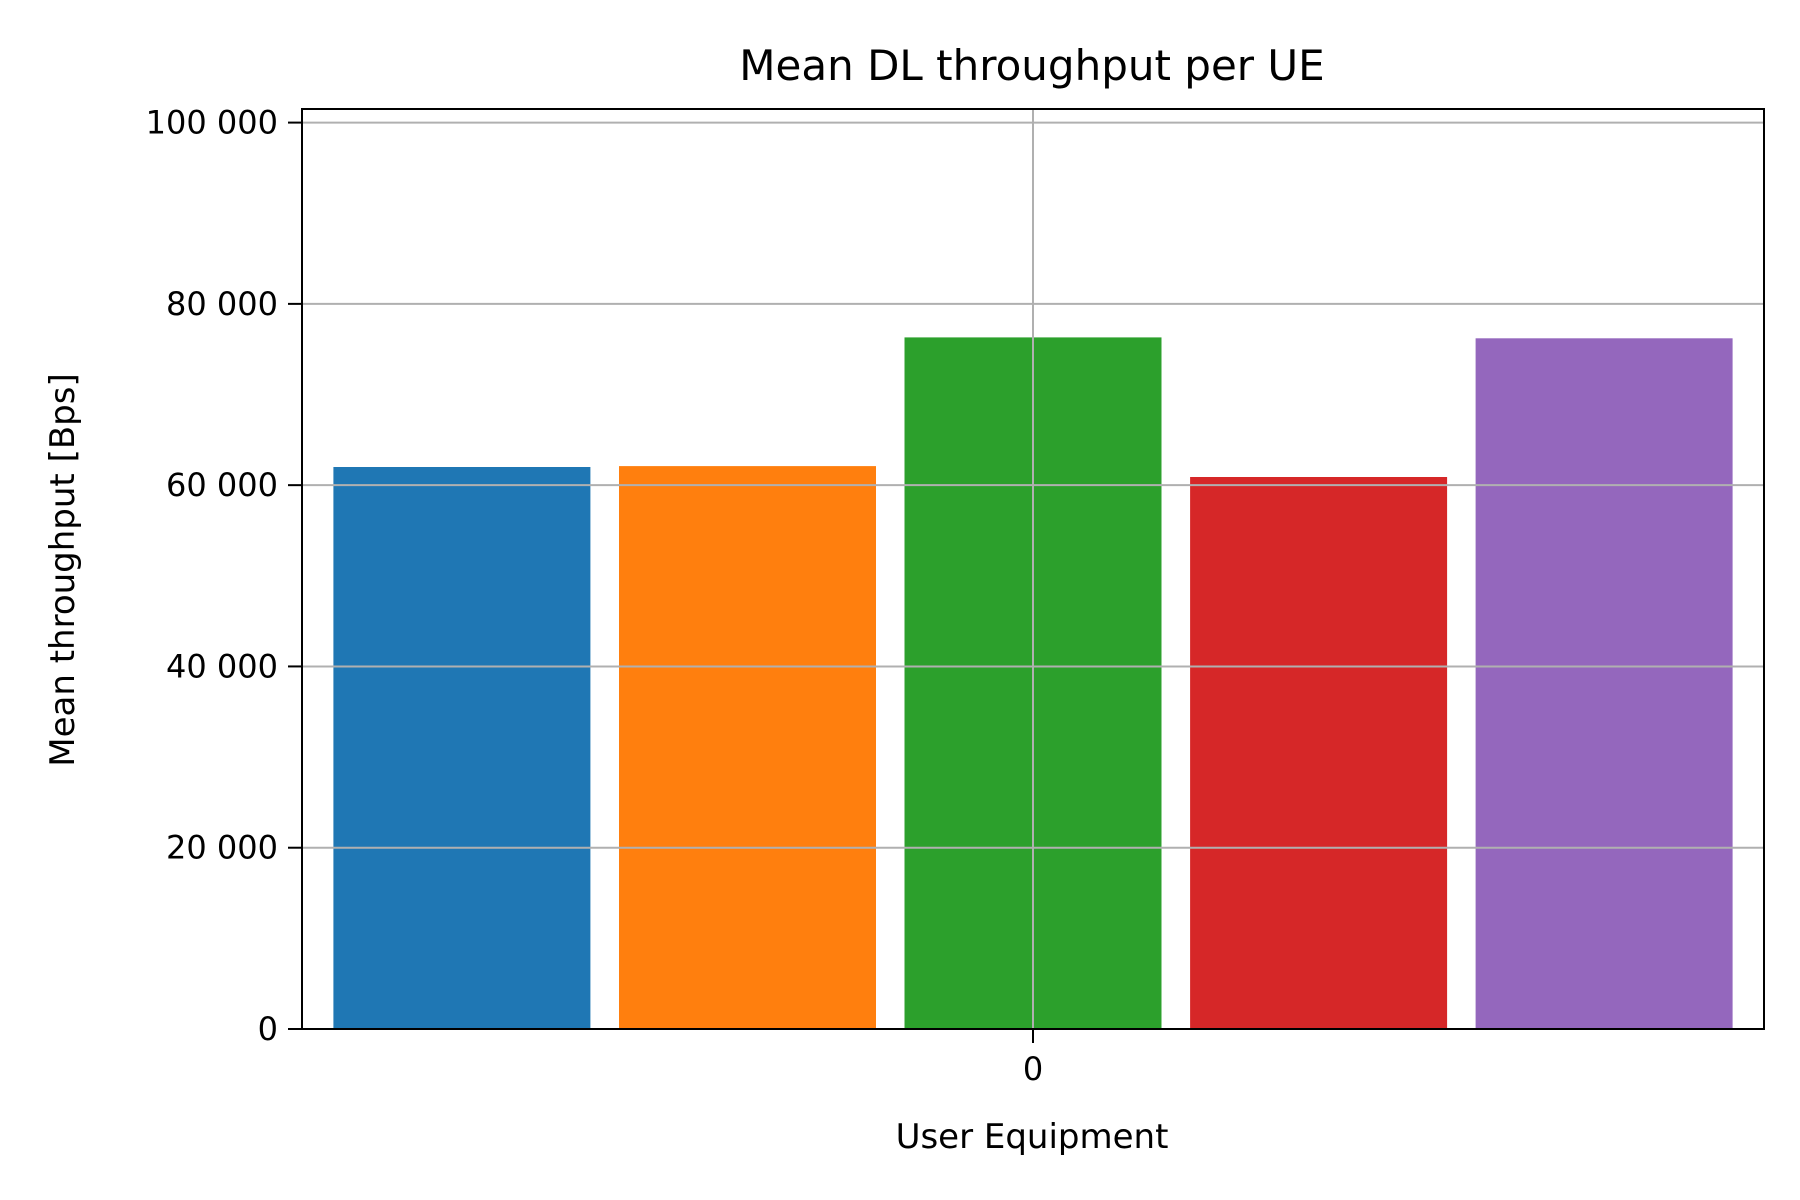 The width and height of the screenshot is (1800, 1200). I want to click on y-axis-label: Mean throughput [Bps], so click(63, 569).